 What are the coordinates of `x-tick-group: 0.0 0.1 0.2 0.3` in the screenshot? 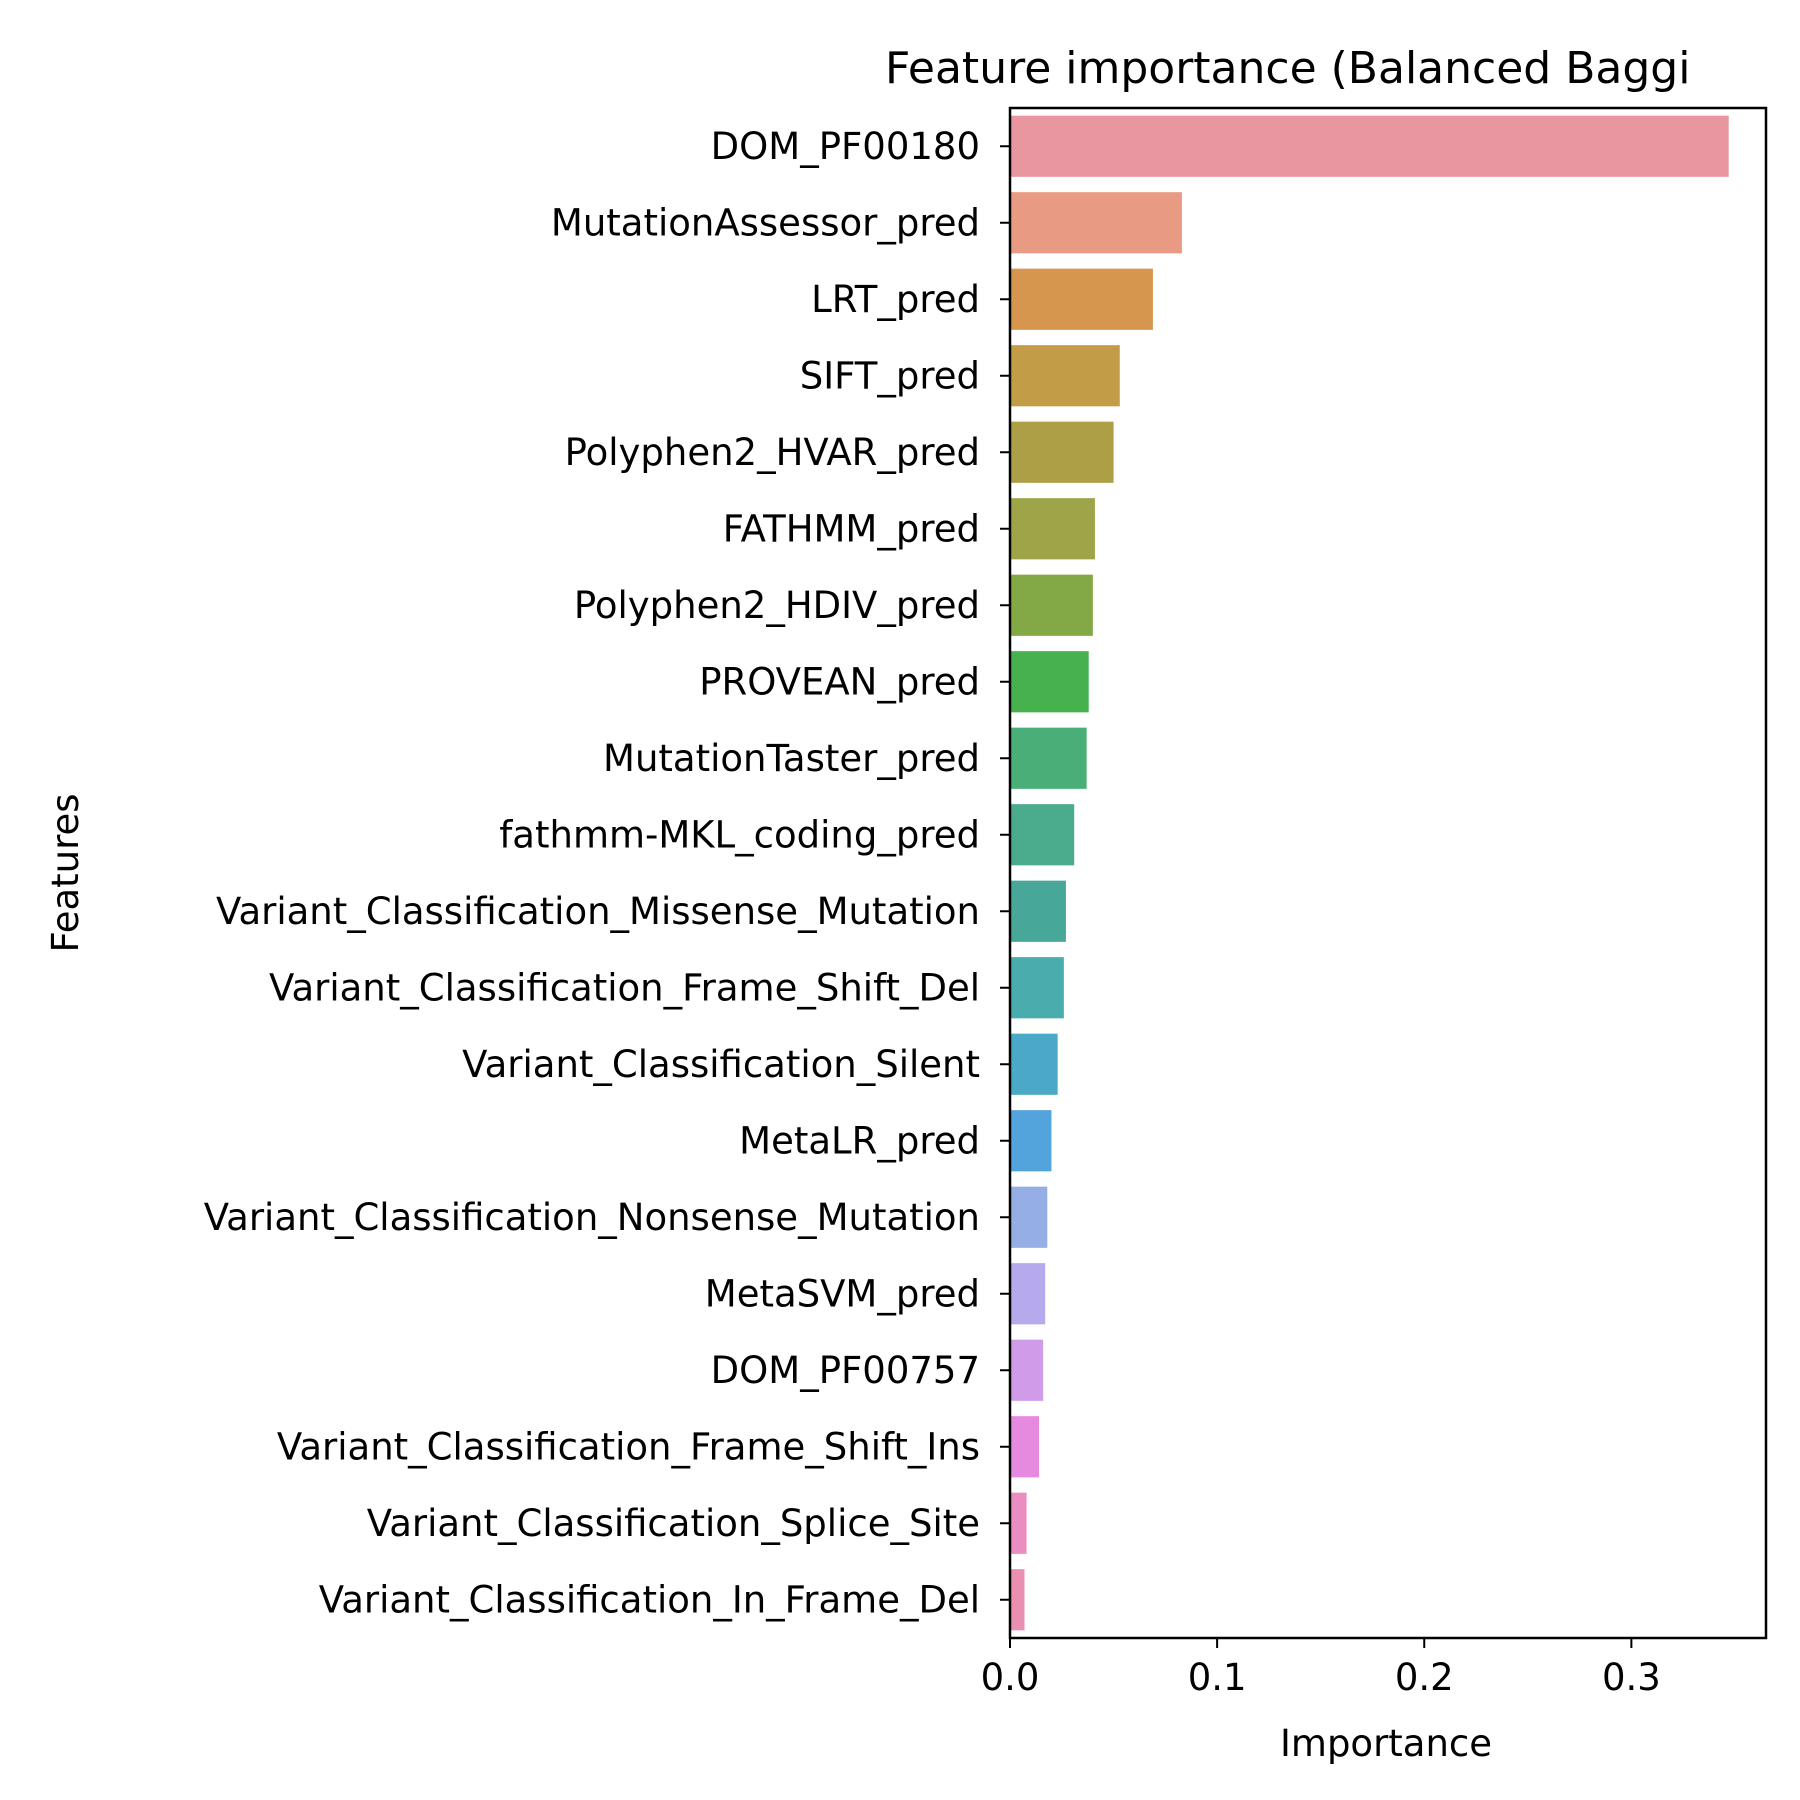 It's located at (1321, 1668).